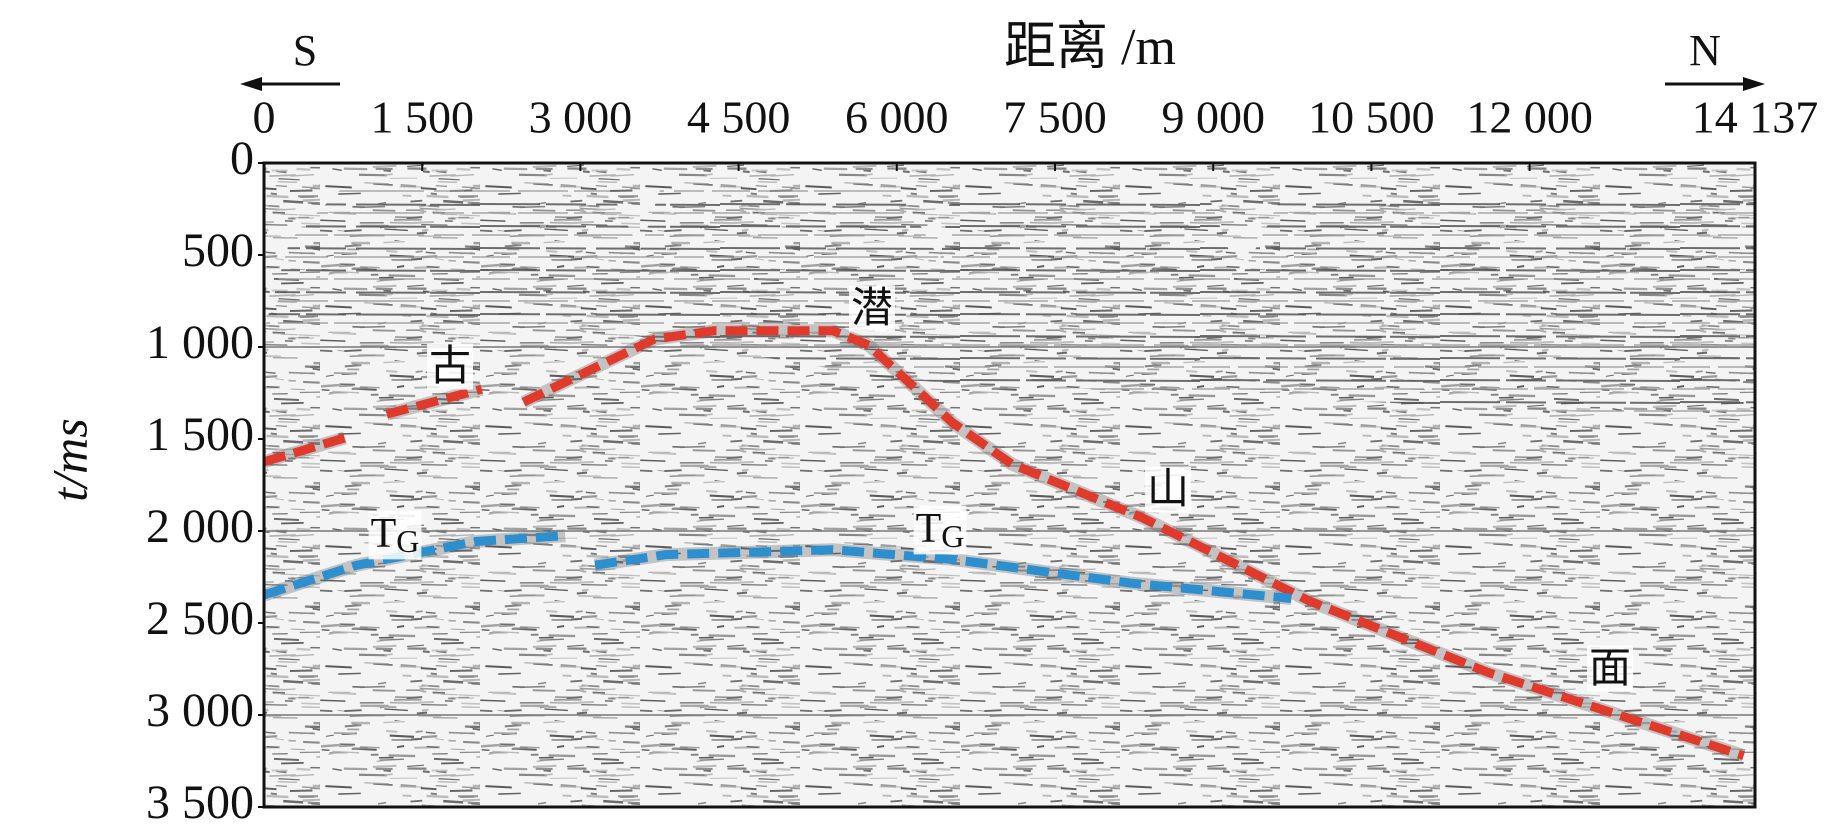  Describe the element at coordinates (264, 117) in the screenshot. I see `x-tick-label: 0` at that location.